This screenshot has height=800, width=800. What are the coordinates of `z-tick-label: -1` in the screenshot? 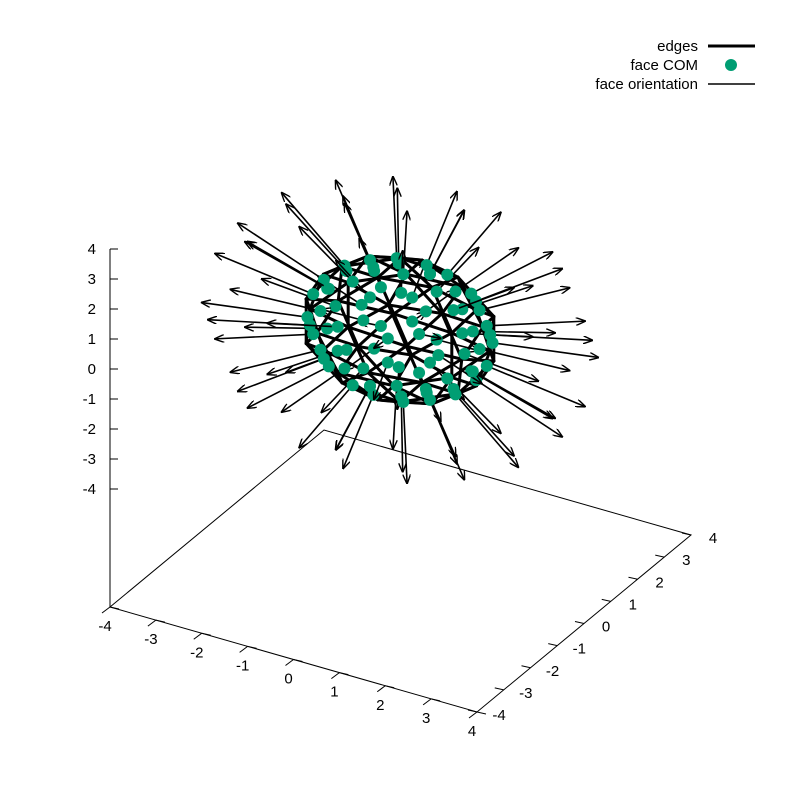 It's located at (89, 399).